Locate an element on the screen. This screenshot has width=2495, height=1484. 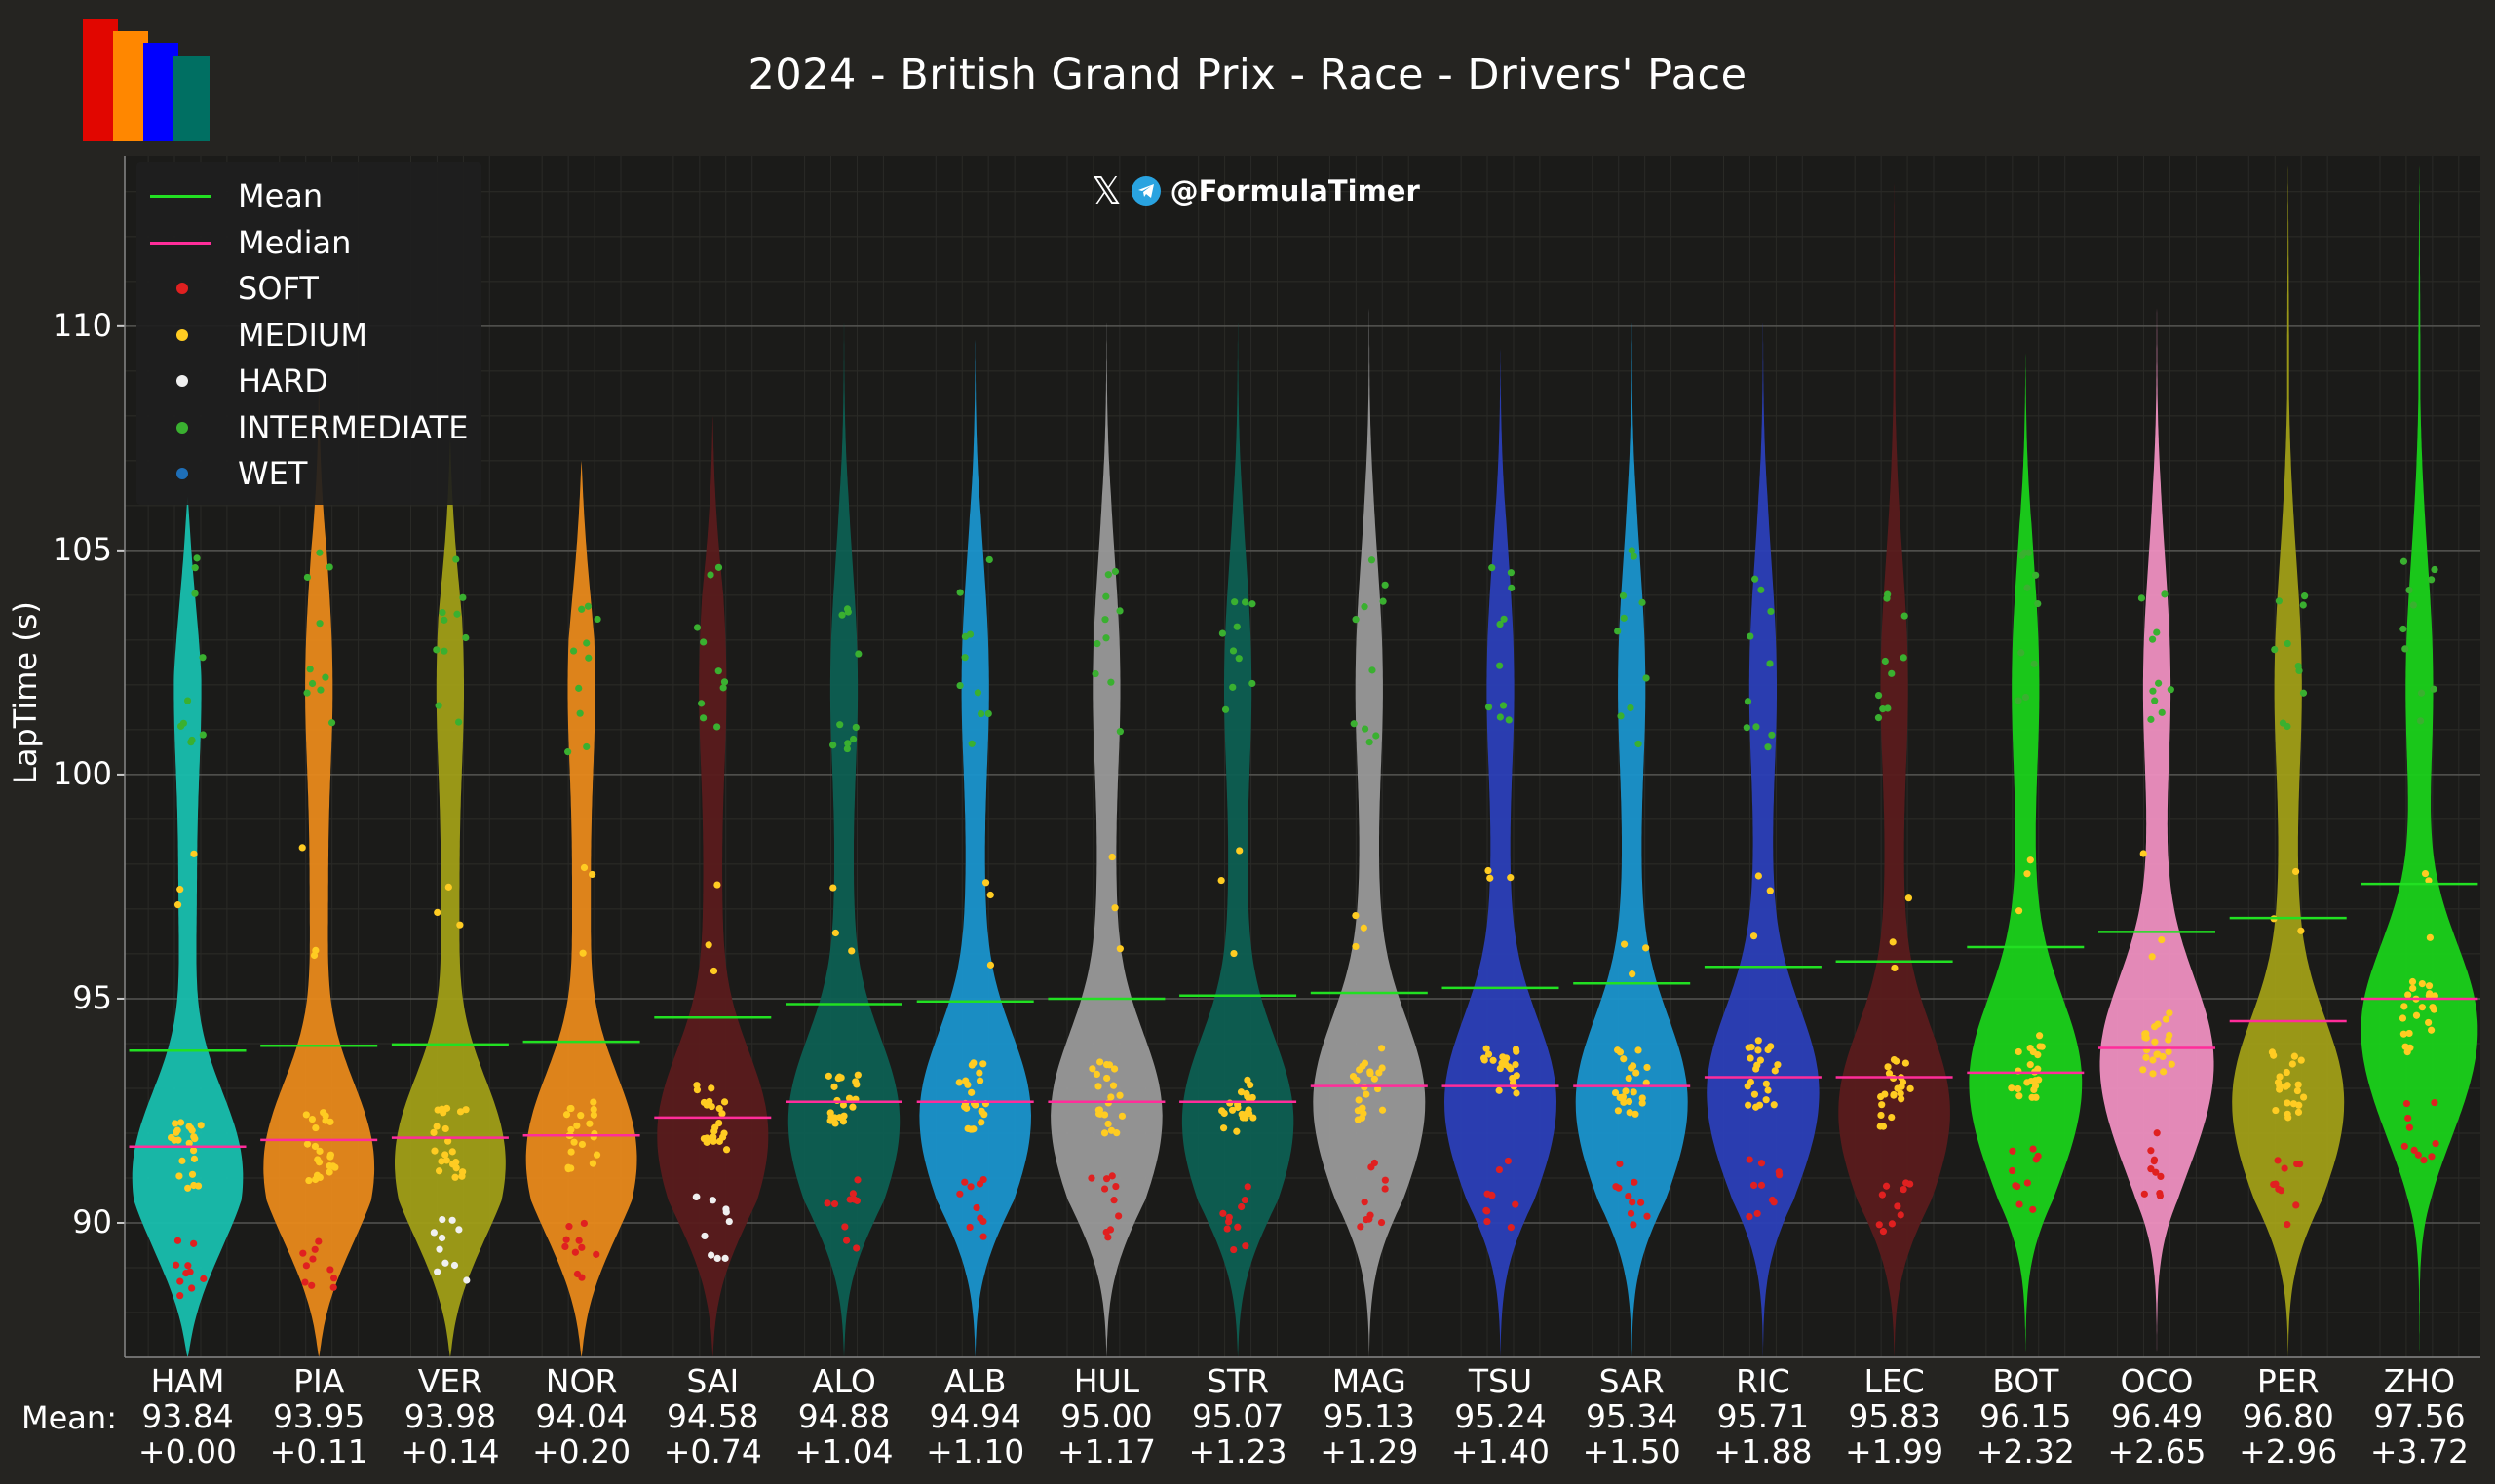
y-tick-label: 90 is located at coordinates (92, 1221).